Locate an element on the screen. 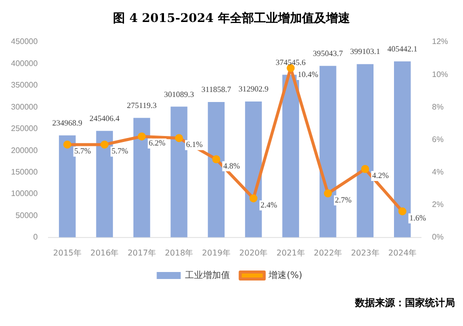 This screenshot has height=326, width=463. data-label: 395043.7 is located at coordinates (327, 53).